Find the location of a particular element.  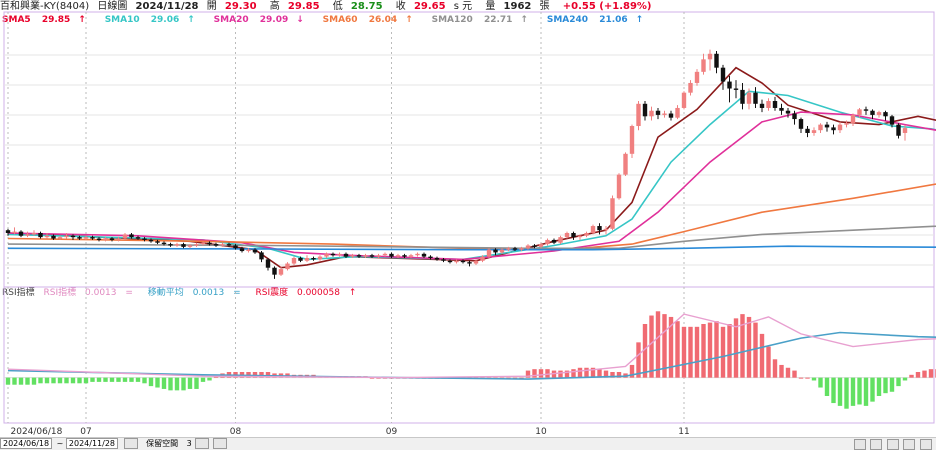

ma-line-sma60 is located at coordinates (471, 216).